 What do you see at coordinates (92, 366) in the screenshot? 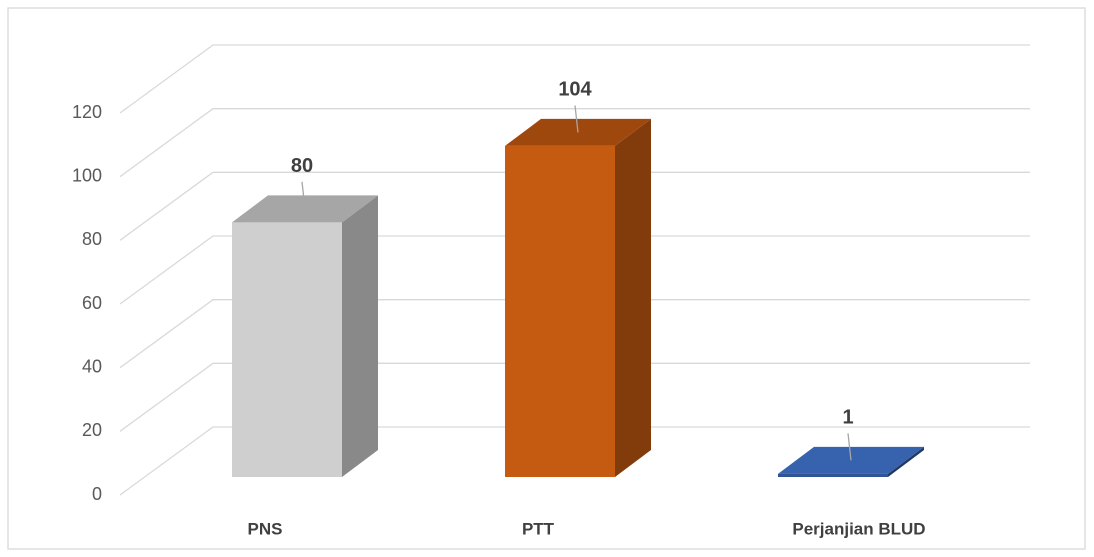
I see `y-tick-label: 40` at bounding box center [92, 366].